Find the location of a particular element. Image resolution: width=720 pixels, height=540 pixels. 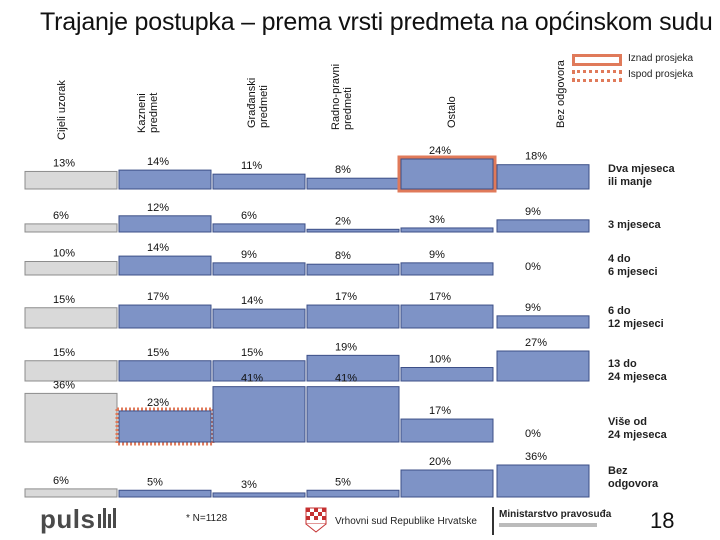

data-label-5-5: 0% is located at coordinates (533, 434).